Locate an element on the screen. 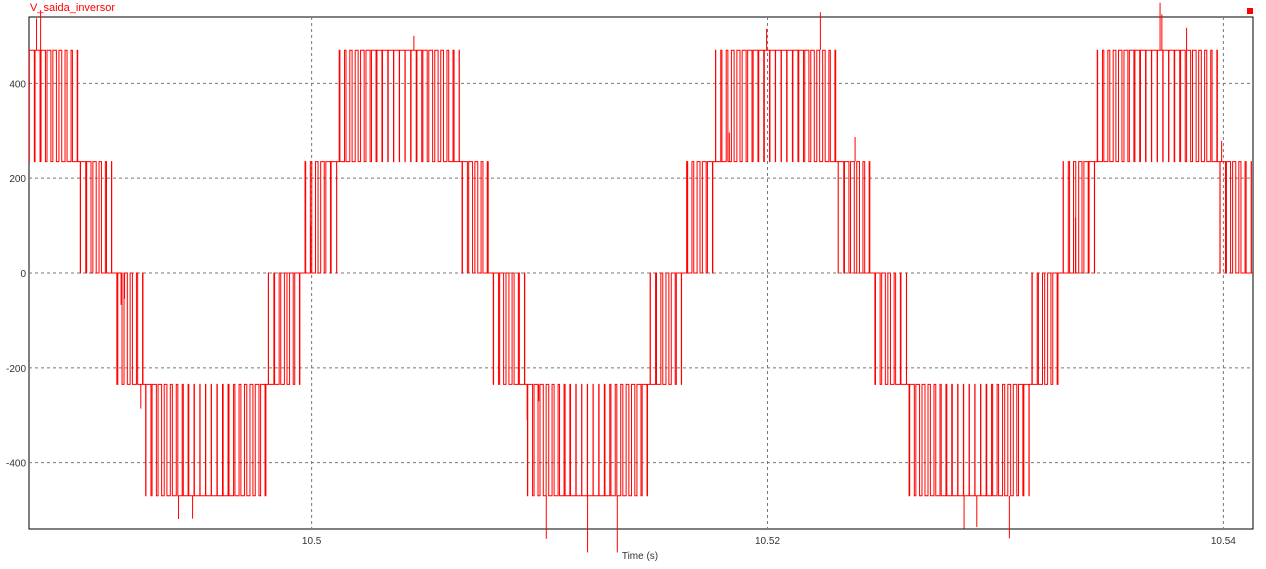 This screenshot has height=569, width=1266. x-tick-label: 10.54 is located at coordinates (1223, 541).